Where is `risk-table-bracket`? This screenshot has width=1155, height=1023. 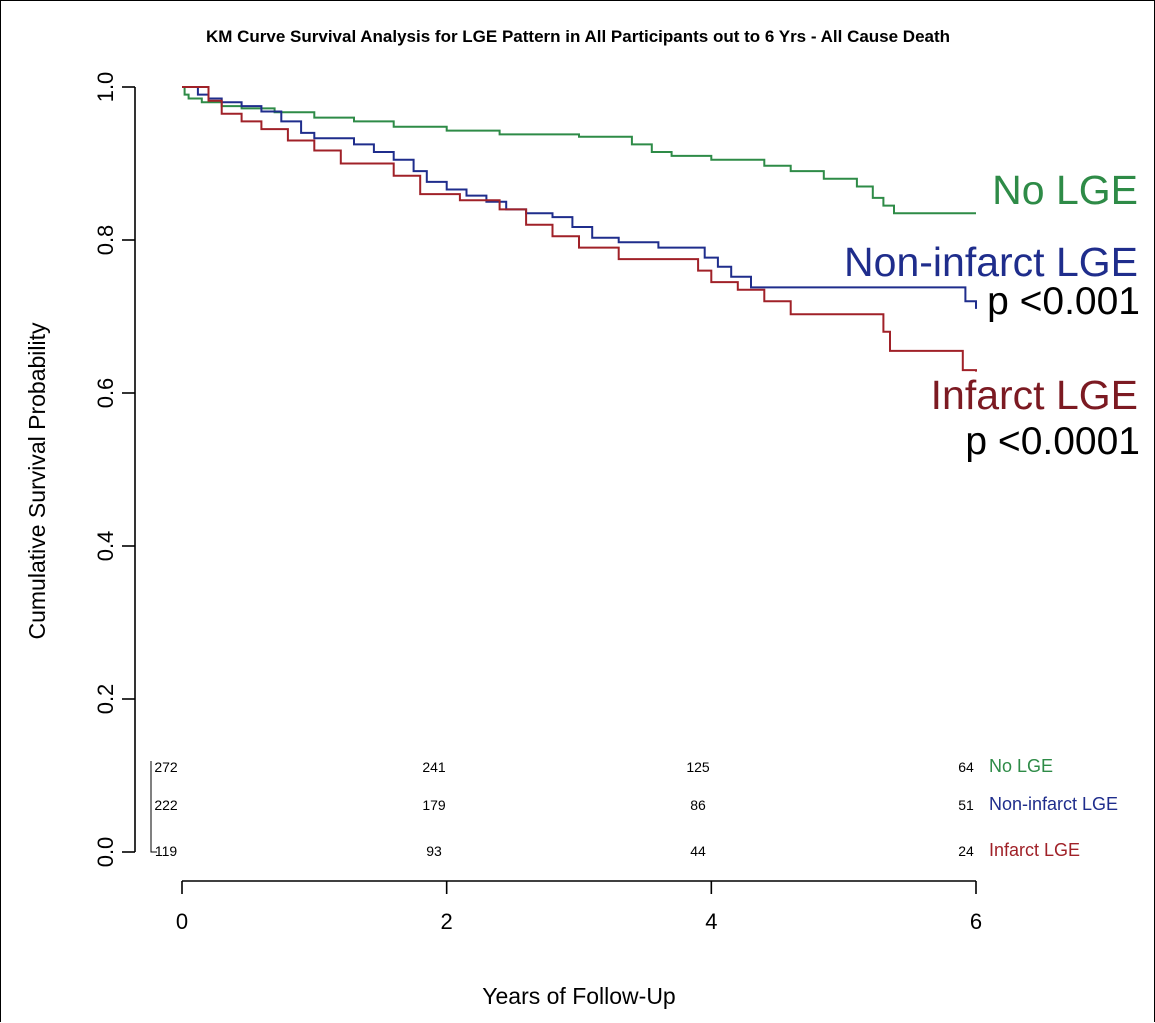
risk-table-bracket is located at coordinates (153, 807).